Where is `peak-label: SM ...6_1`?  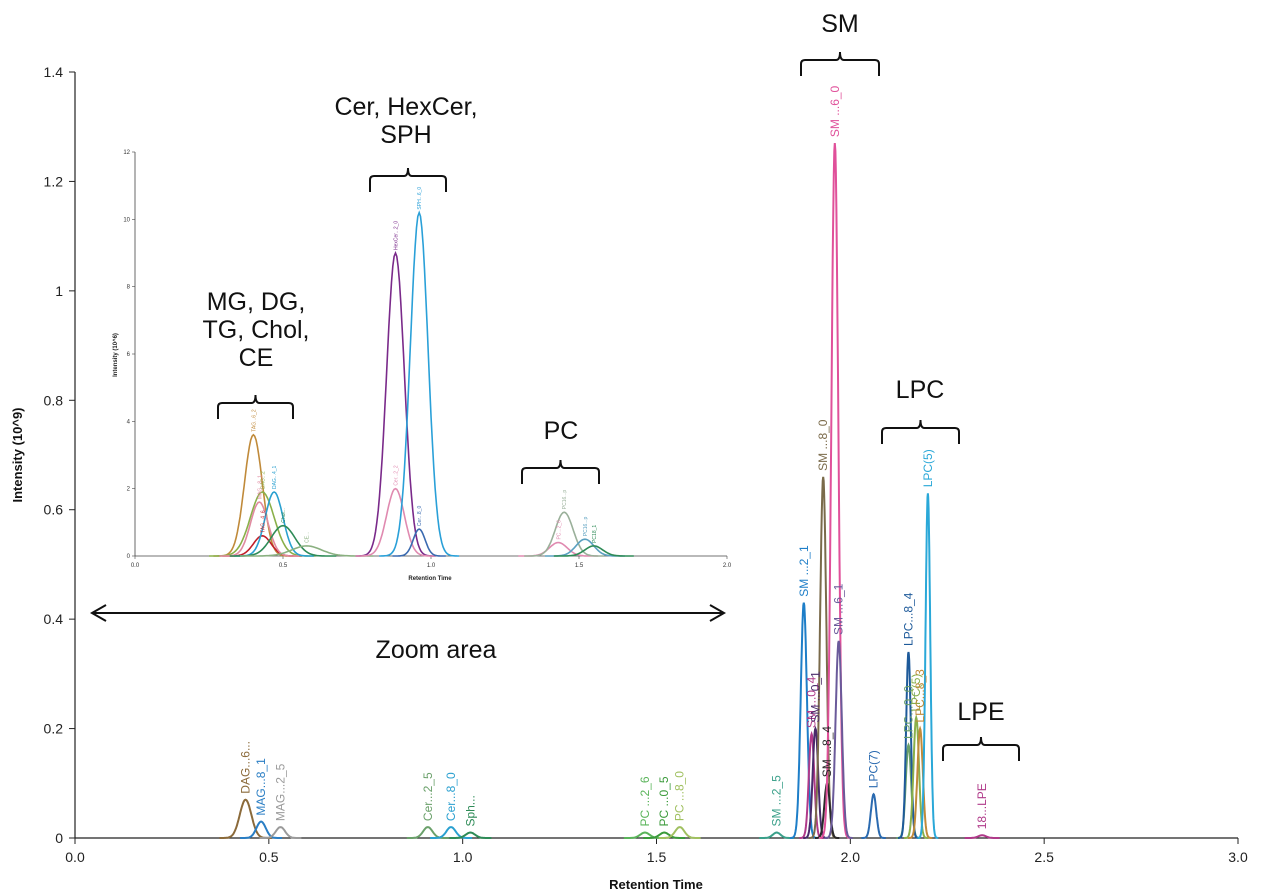 peak-label: SM ...6_1 is located at coordinates (839, 609).